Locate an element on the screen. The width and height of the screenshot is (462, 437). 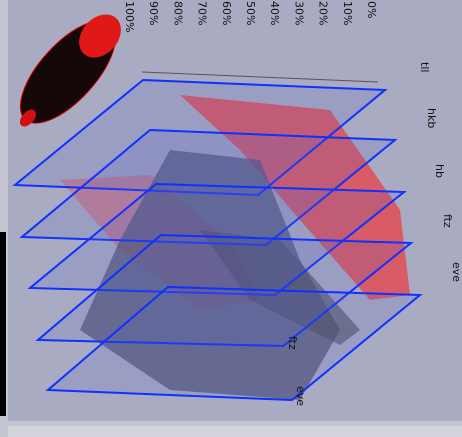
gene-label: hb is located at coordinates (439, 171).